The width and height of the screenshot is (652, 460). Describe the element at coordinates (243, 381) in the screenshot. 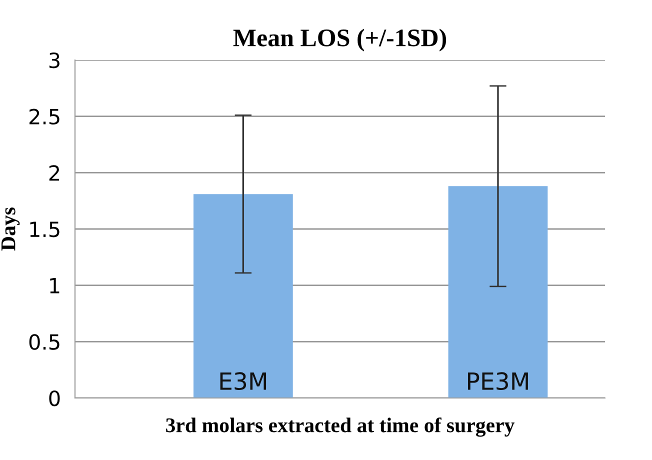

I see `x-tick-label: E3M` at that location.